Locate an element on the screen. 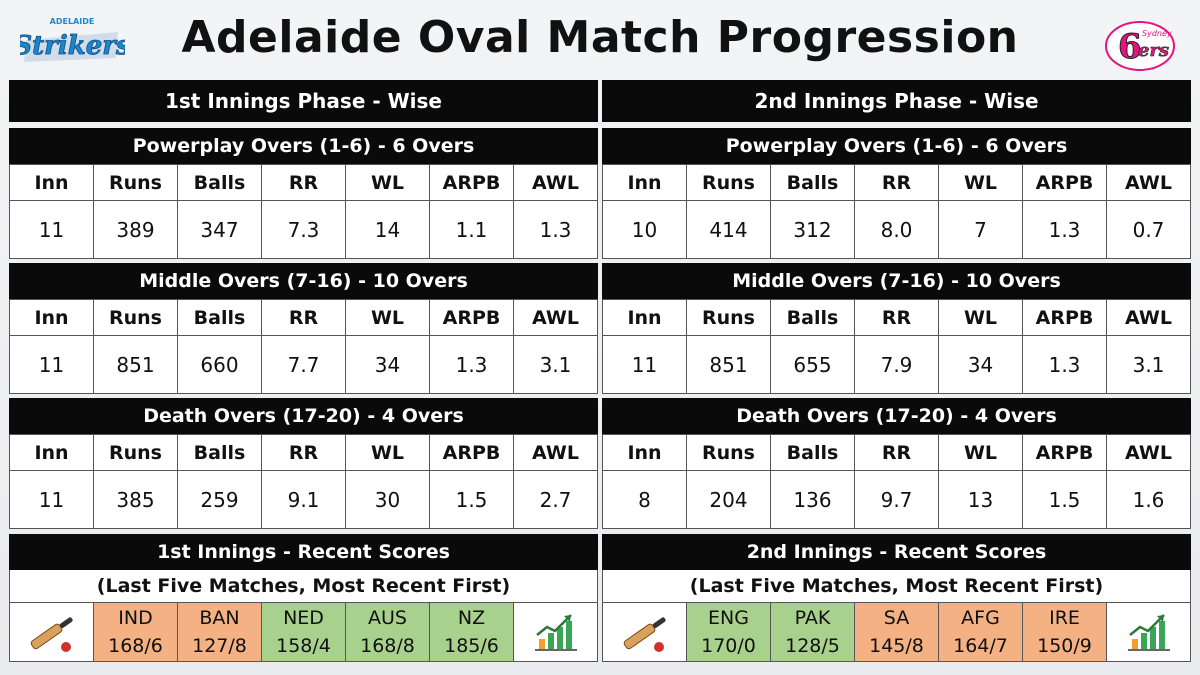 The width and height of the screenshot is (1200, 675). team-score: 168/6 is located at coordinates (135, 646).